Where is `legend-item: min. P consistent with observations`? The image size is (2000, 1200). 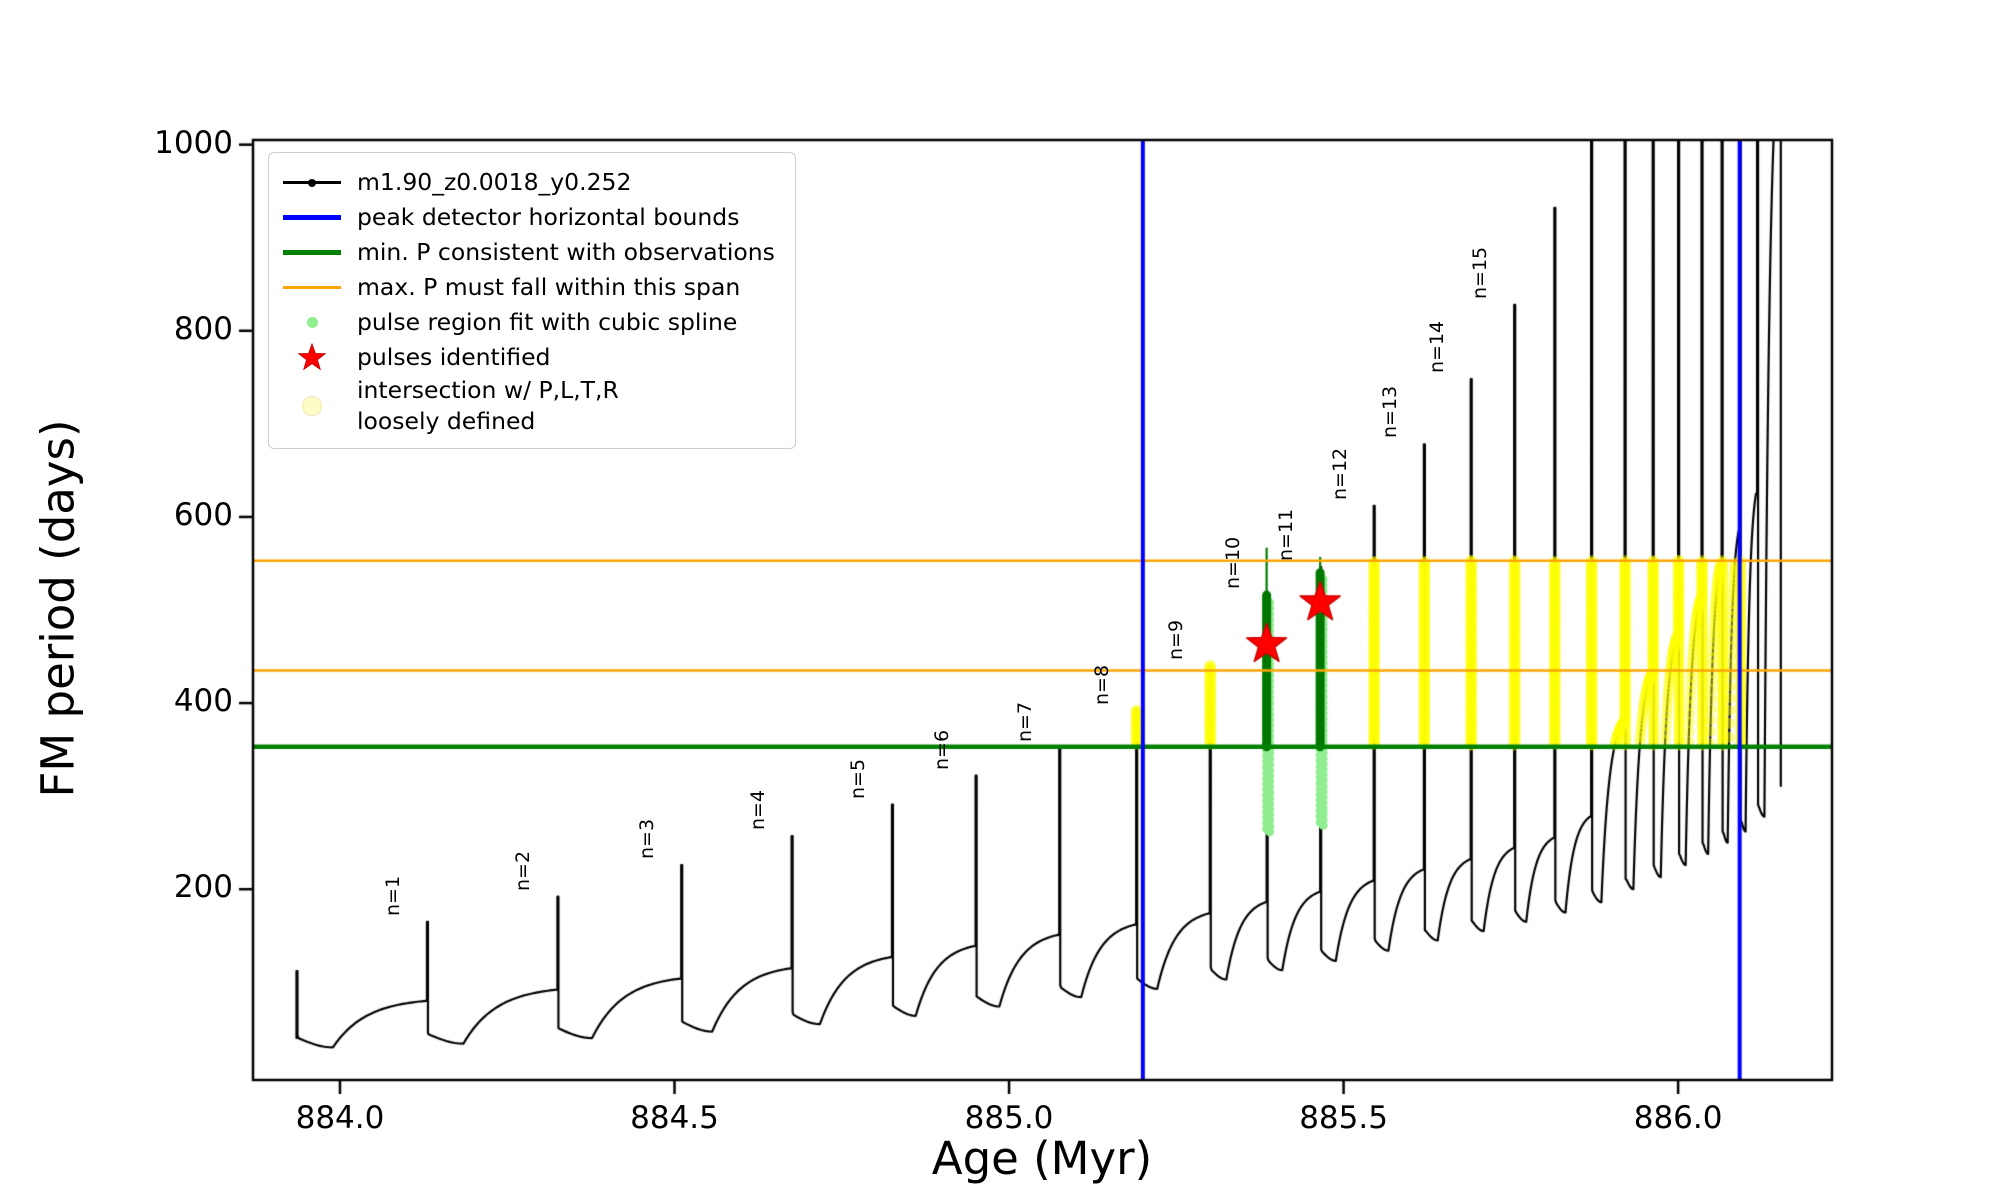 legend-item: min. P consistent with observations is located at coordinates (529, 252).